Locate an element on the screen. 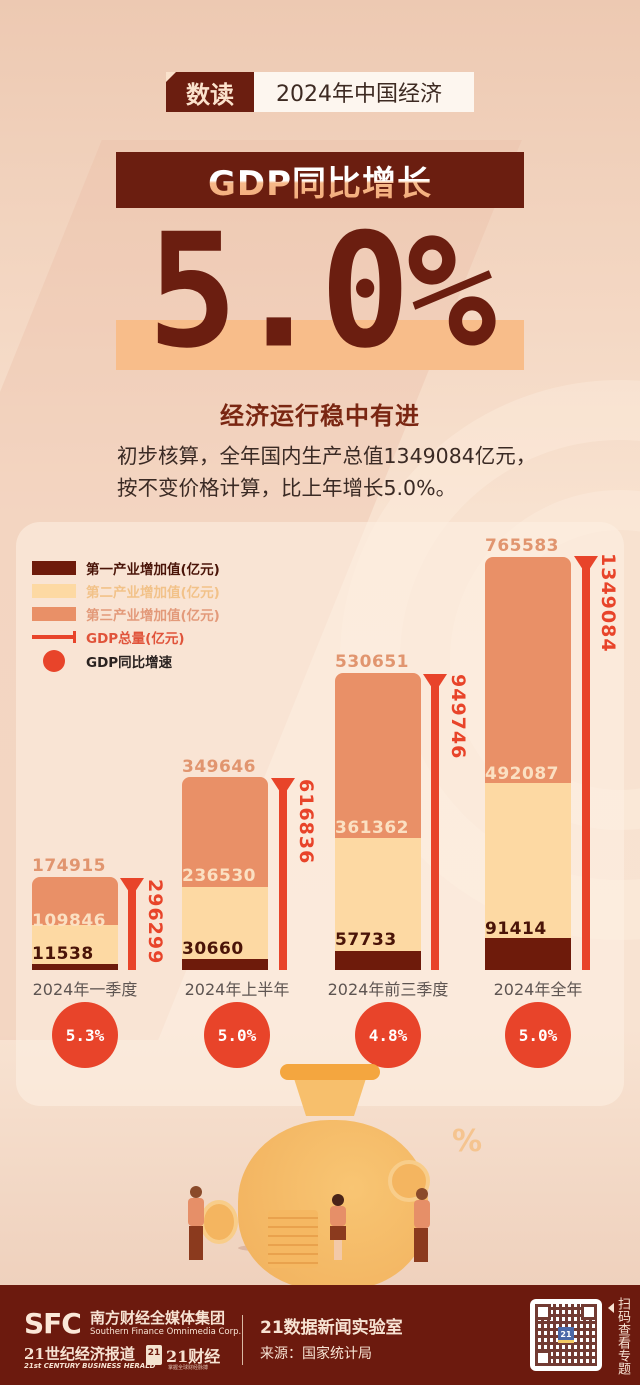 This screenshot has width=640, height=1385. percent-icon: % is located at coordinates (467, 1141).